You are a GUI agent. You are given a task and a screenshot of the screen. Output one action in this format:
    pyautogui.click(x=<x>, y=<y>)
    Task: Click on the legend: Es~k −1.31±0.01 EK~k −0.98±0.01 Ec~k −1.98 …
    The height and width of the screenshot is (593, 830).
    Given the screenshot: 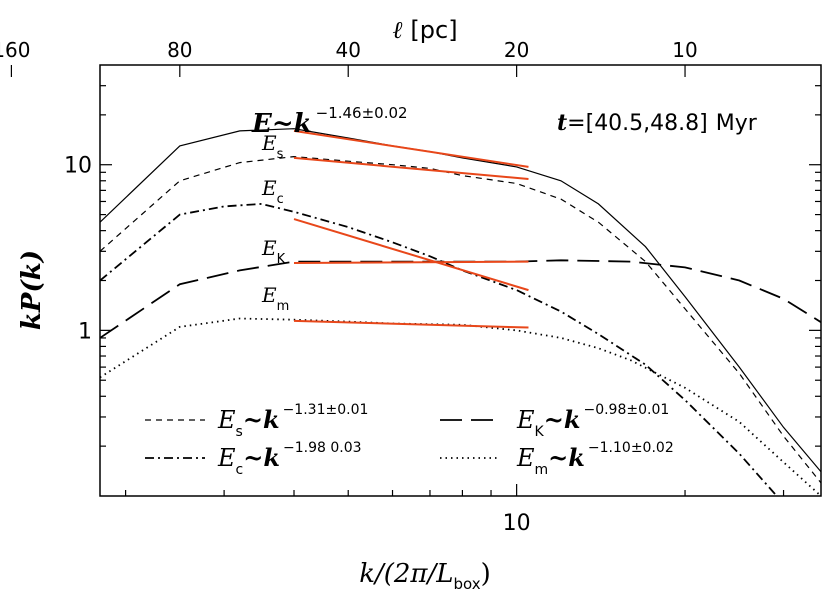 What is the action you would take?
    pyautogui.click(x=409, y=440)
    